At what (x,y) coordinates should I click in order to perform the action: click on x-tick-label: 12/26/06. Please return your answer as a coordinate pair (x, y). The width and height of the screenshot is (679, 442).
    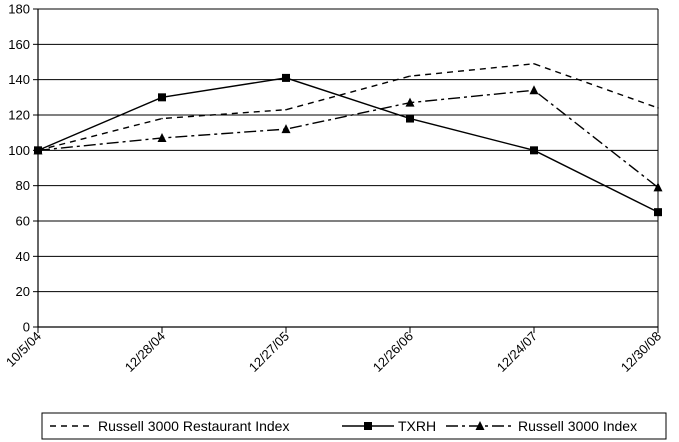
    Looking at the image, I should click on (393, 352).